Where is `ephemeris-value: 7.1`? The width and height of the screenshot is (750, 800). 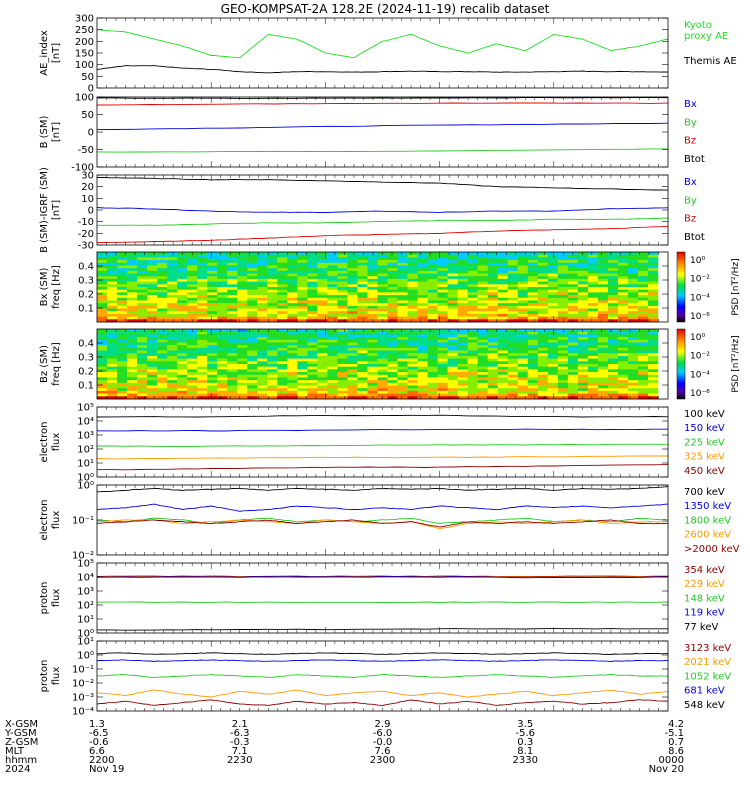 ephemeris-value: 7.1 is located at coordinates (240, 751).